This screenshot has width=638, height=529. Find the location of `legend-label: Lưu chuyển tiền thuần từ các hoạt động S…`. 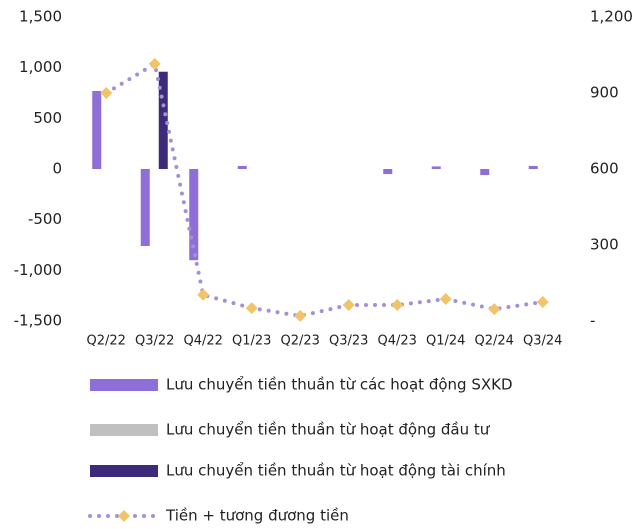

legend-label: Lưu chuyển tiền thuần từ các hoạt động S… is located at coordinates (339, 385).